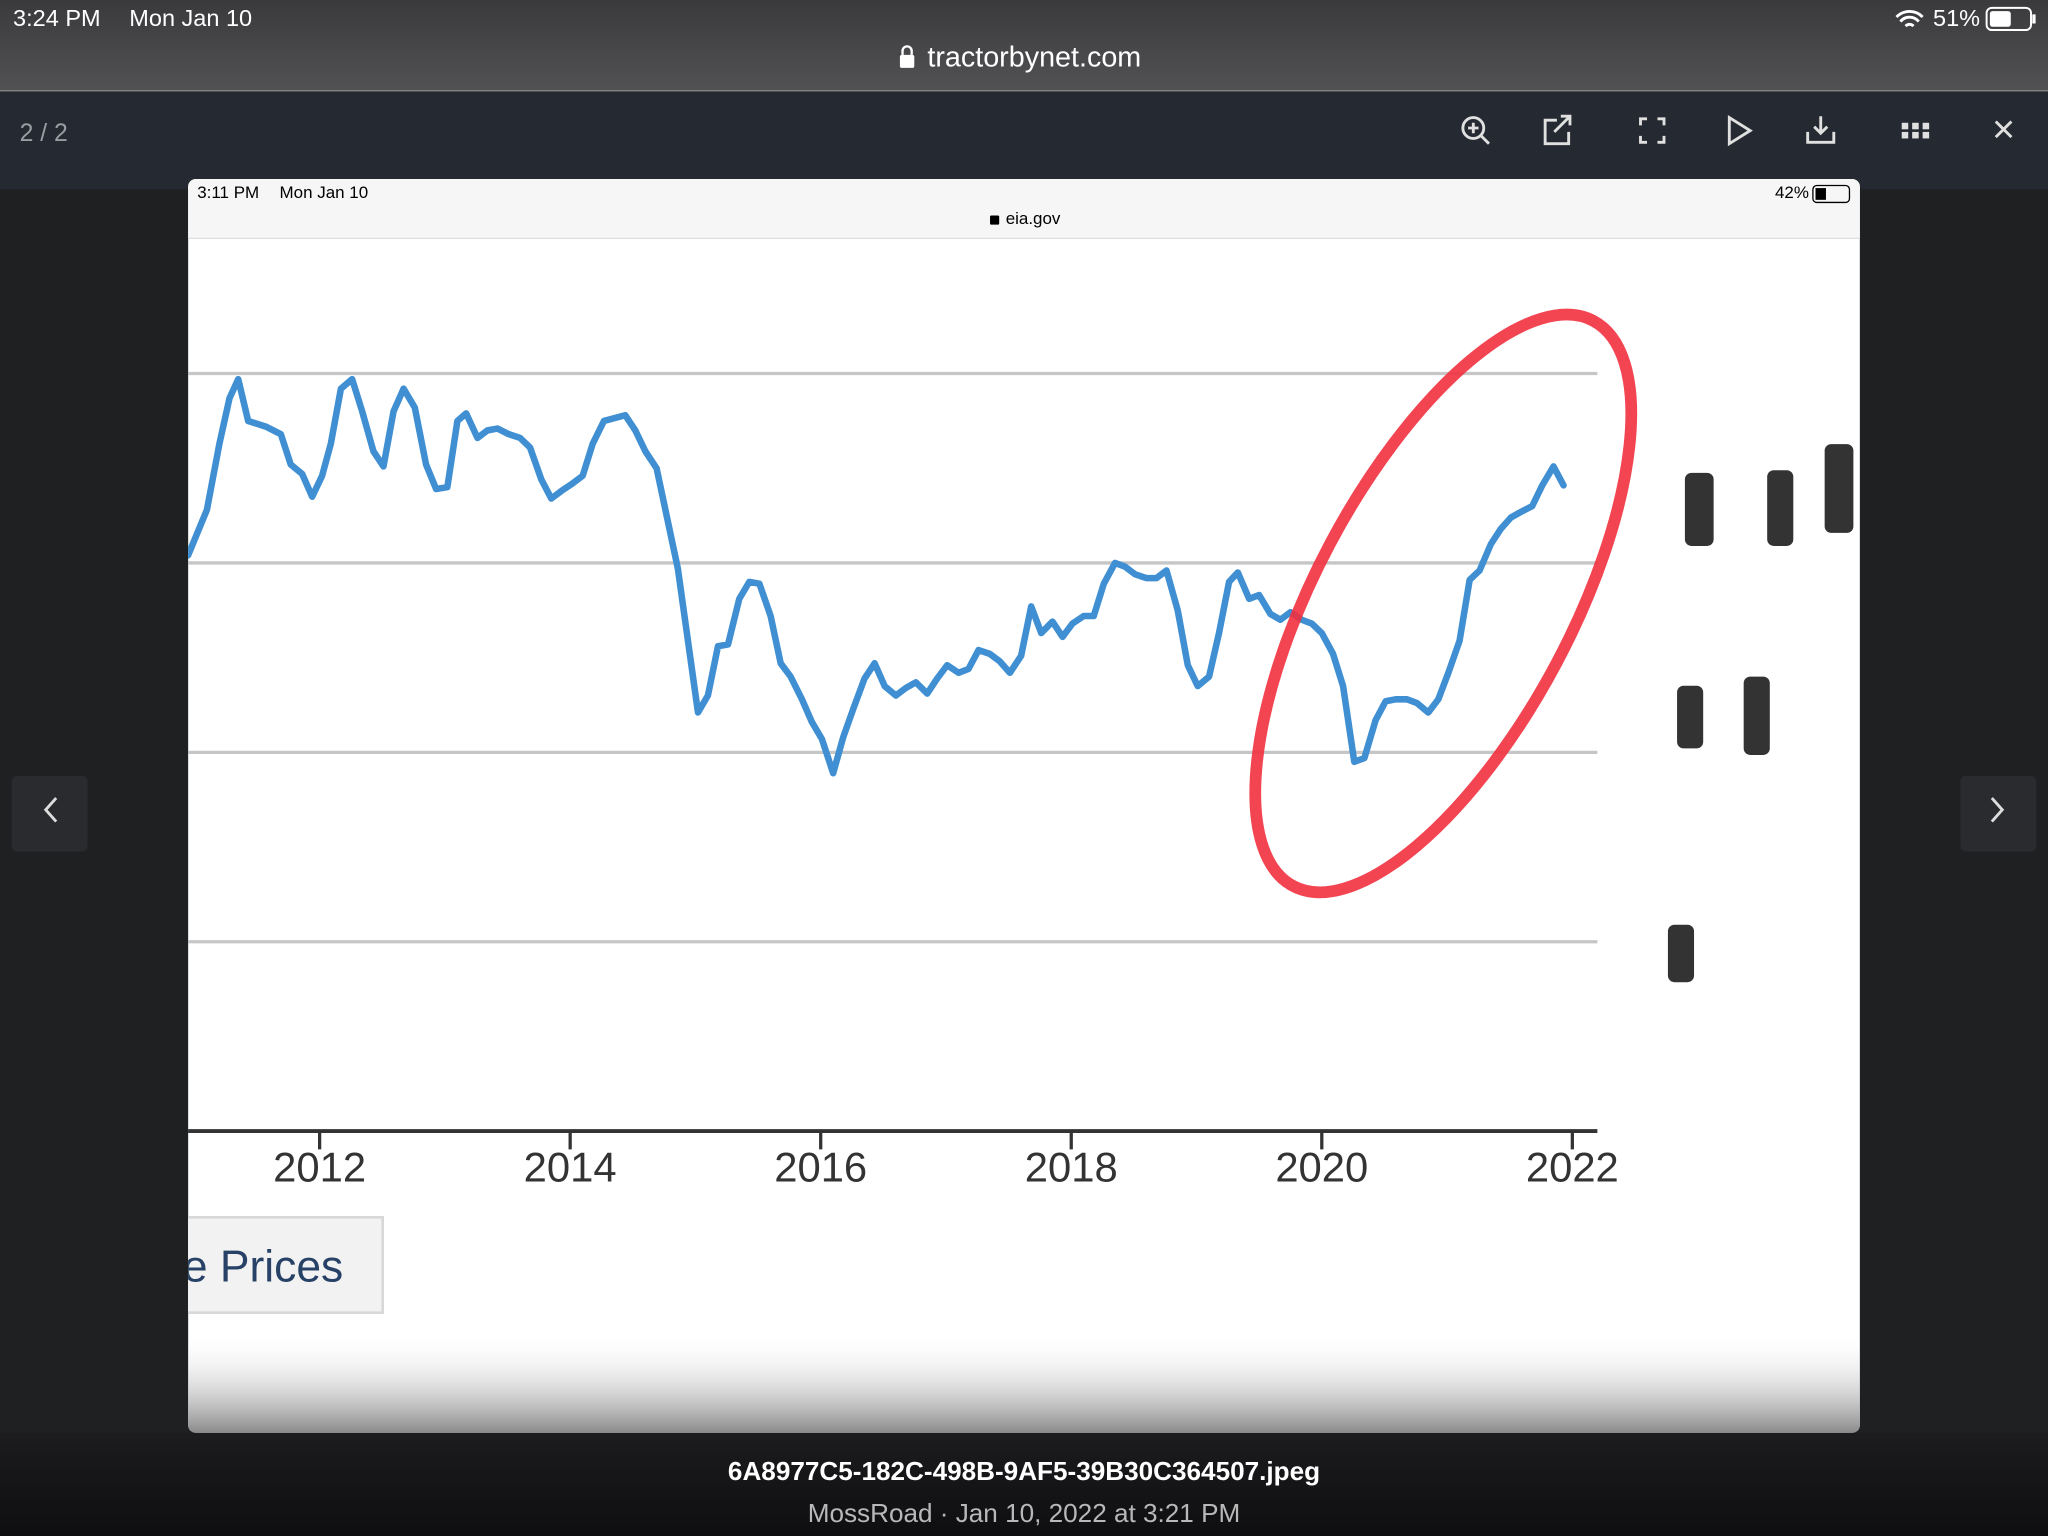  Describe the element at coordinates (1909, 19) in the screenshot. I see `wifi-icon` at that location.